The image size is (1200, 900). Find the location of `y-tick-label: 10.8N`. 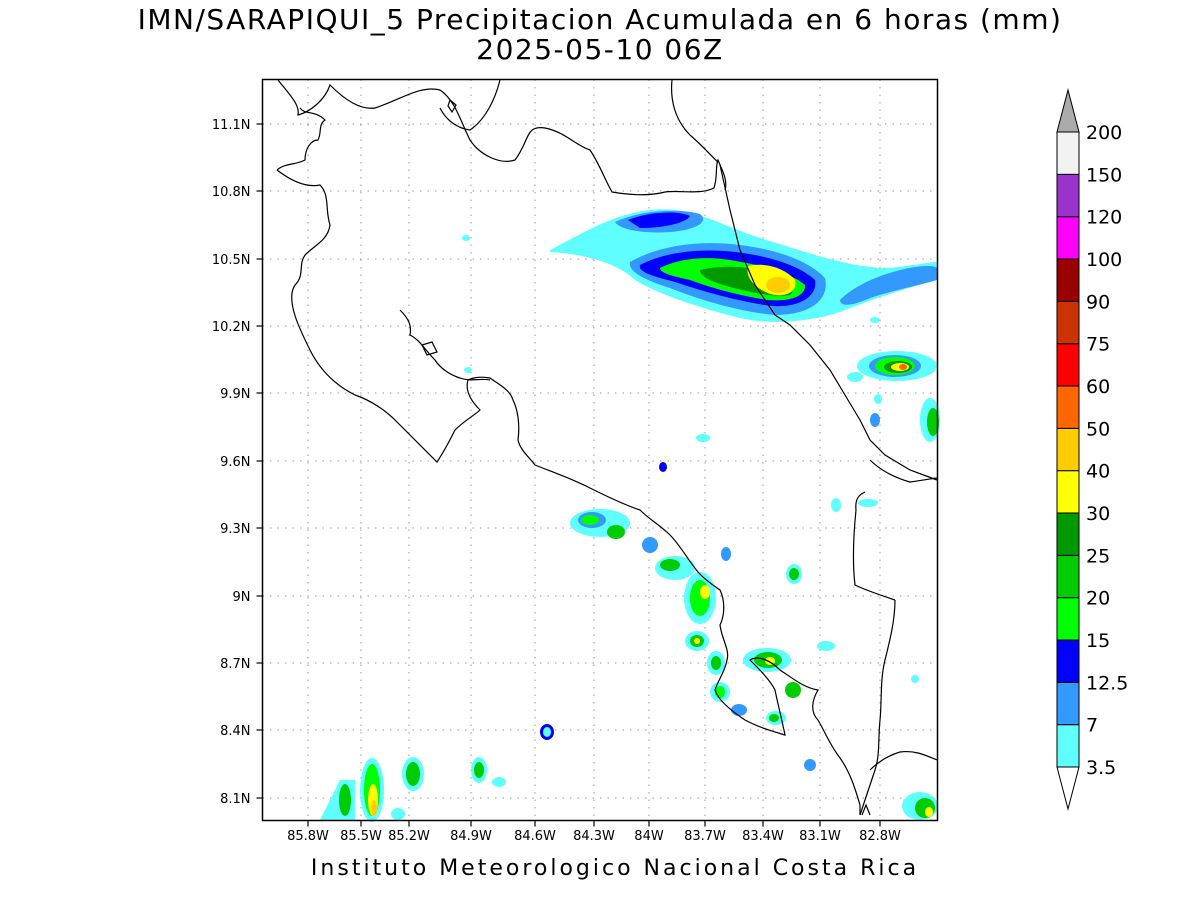

y-tick-label: 10.8N is located at coordinates (231, 192).